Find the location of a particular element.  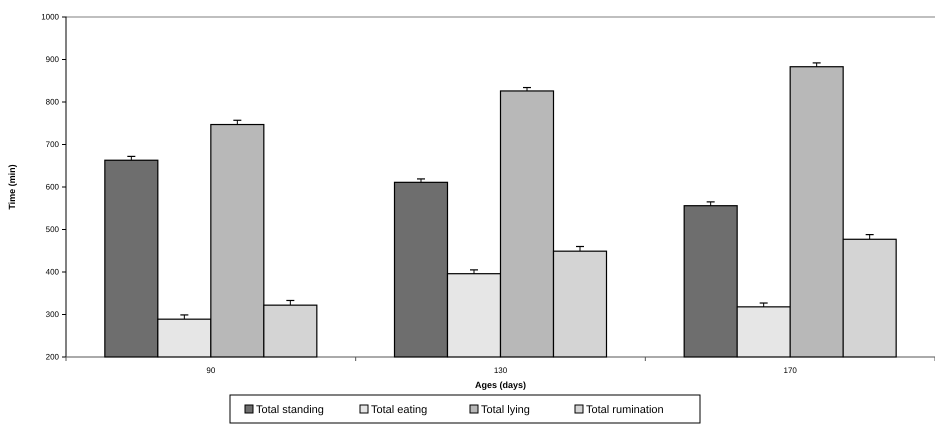

x-tick-label: 170 is located at coordinates (790, 370).